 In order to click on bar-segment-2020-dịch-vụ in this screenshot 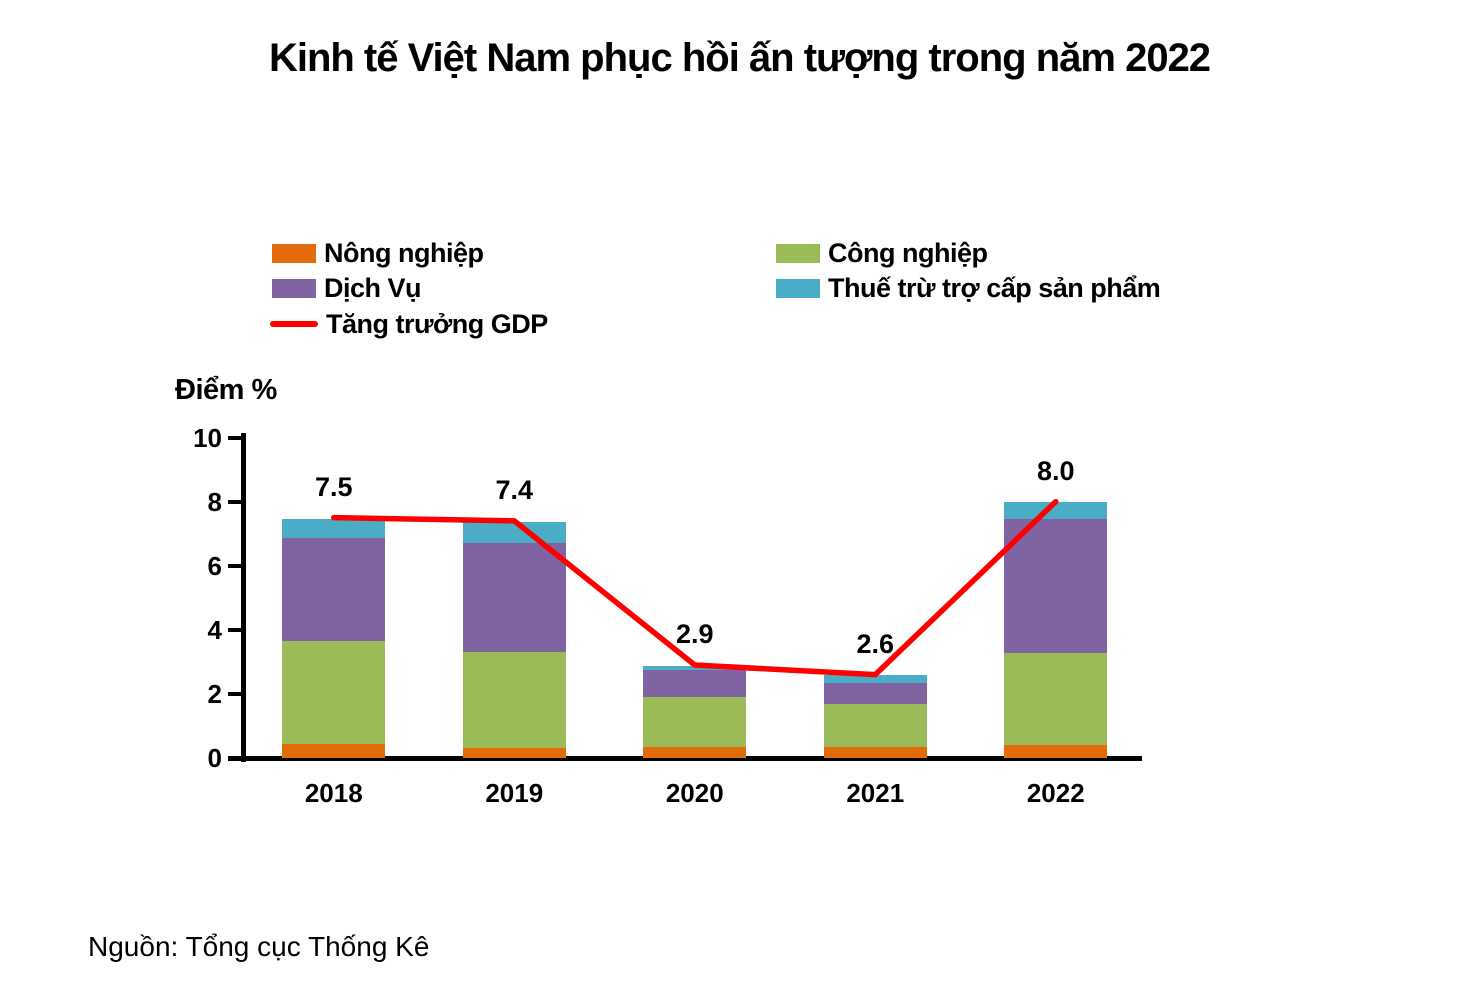, I will do `click(695, 683)`.